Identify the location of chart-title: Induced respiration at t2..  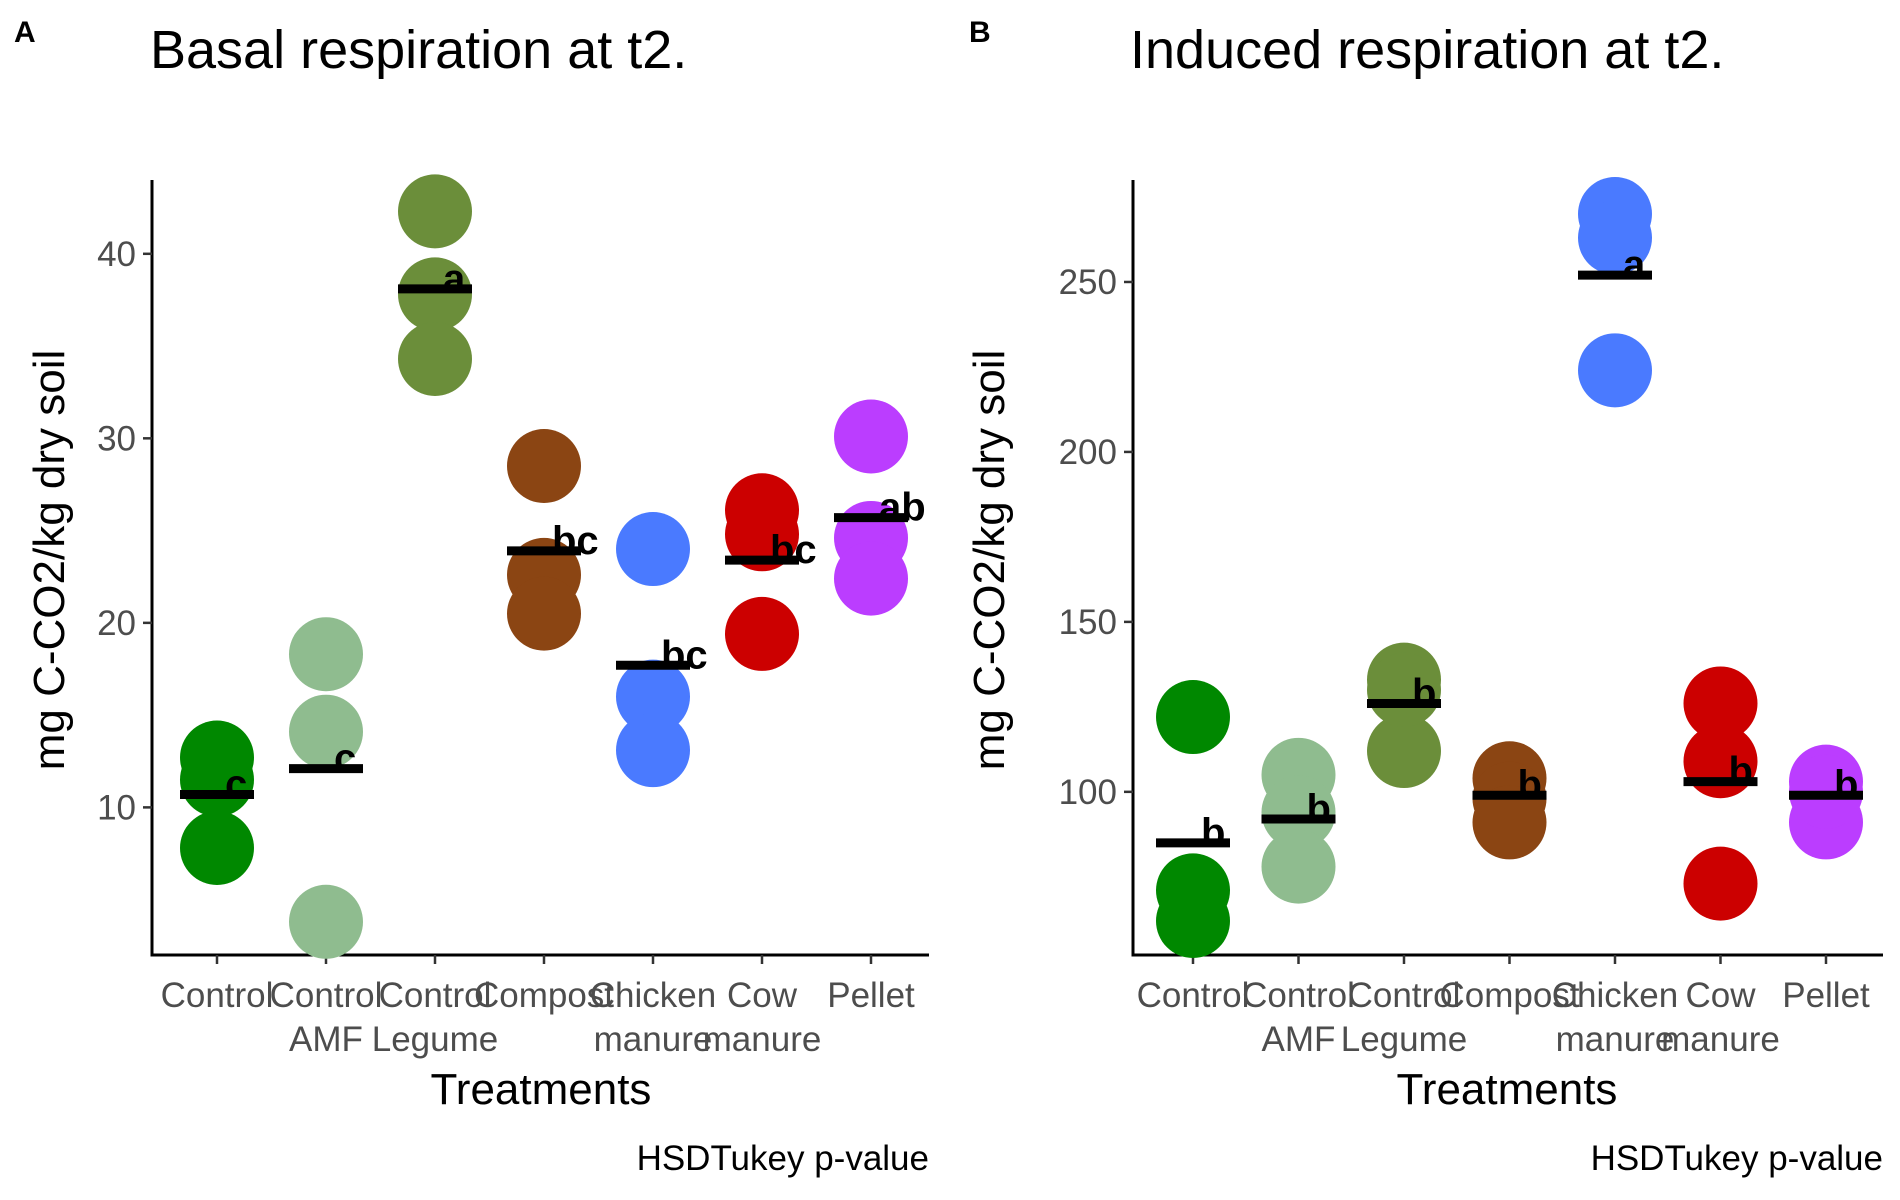
(1427, 50).